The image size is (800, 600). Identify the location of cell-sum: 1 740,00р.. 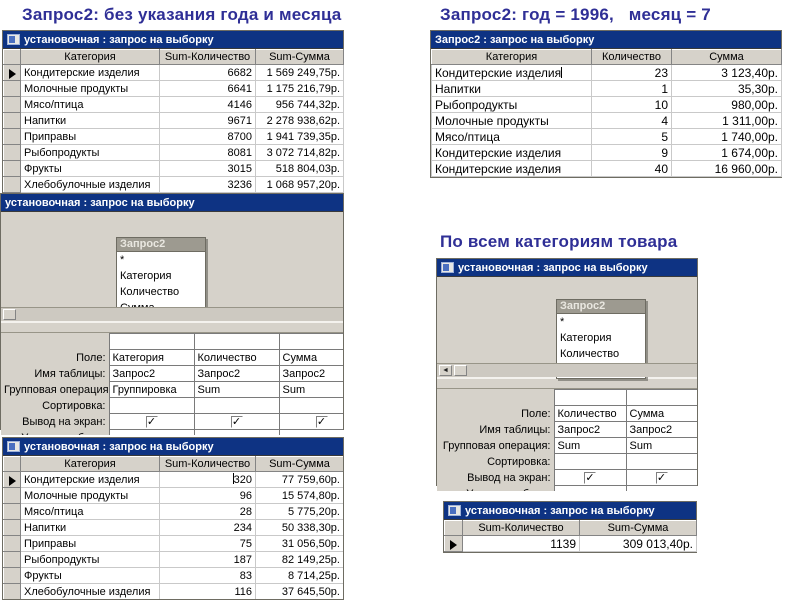
(726, 136).